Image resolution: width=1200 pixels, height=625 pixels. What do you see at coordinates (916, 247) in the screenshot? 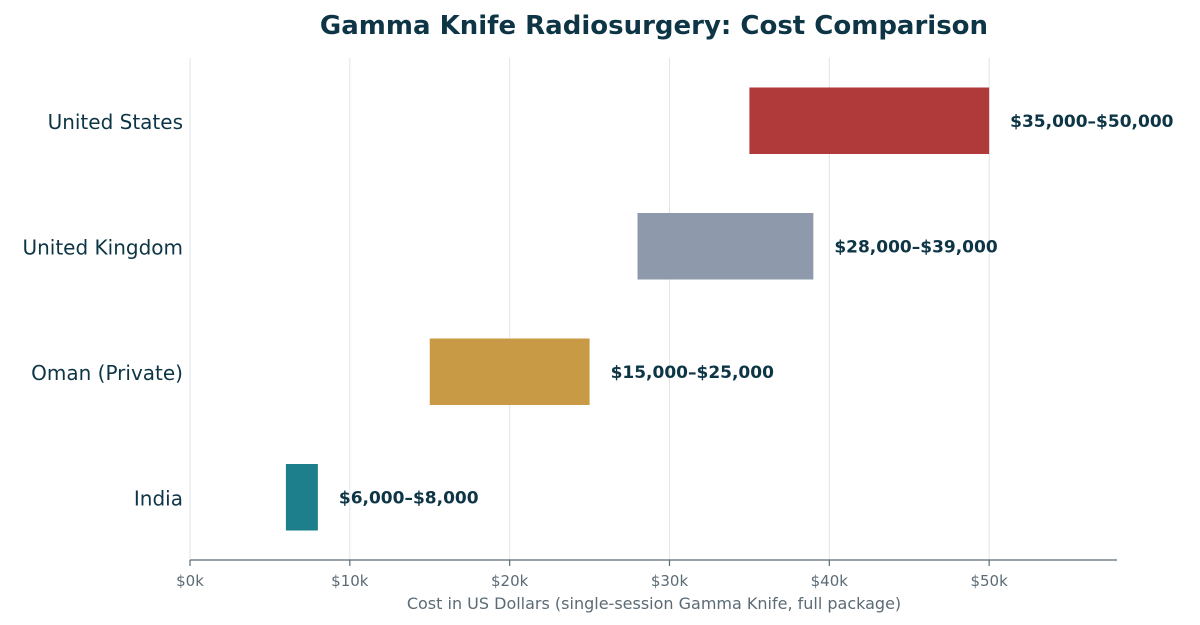
I see `range-data-label: $28,000–$39,000` at bounding box center [916, 247].